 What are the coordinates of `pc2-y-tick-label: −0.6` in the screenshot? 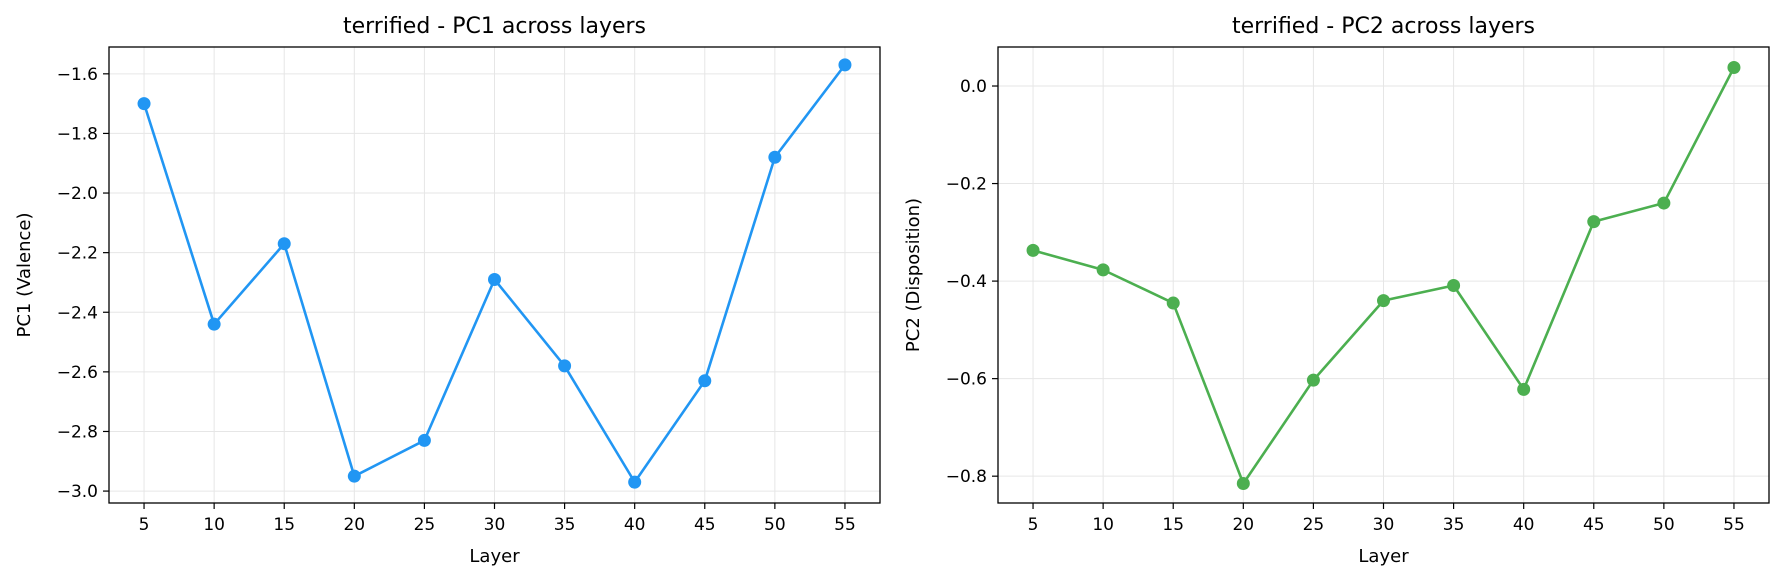 It's located at (966, 380).